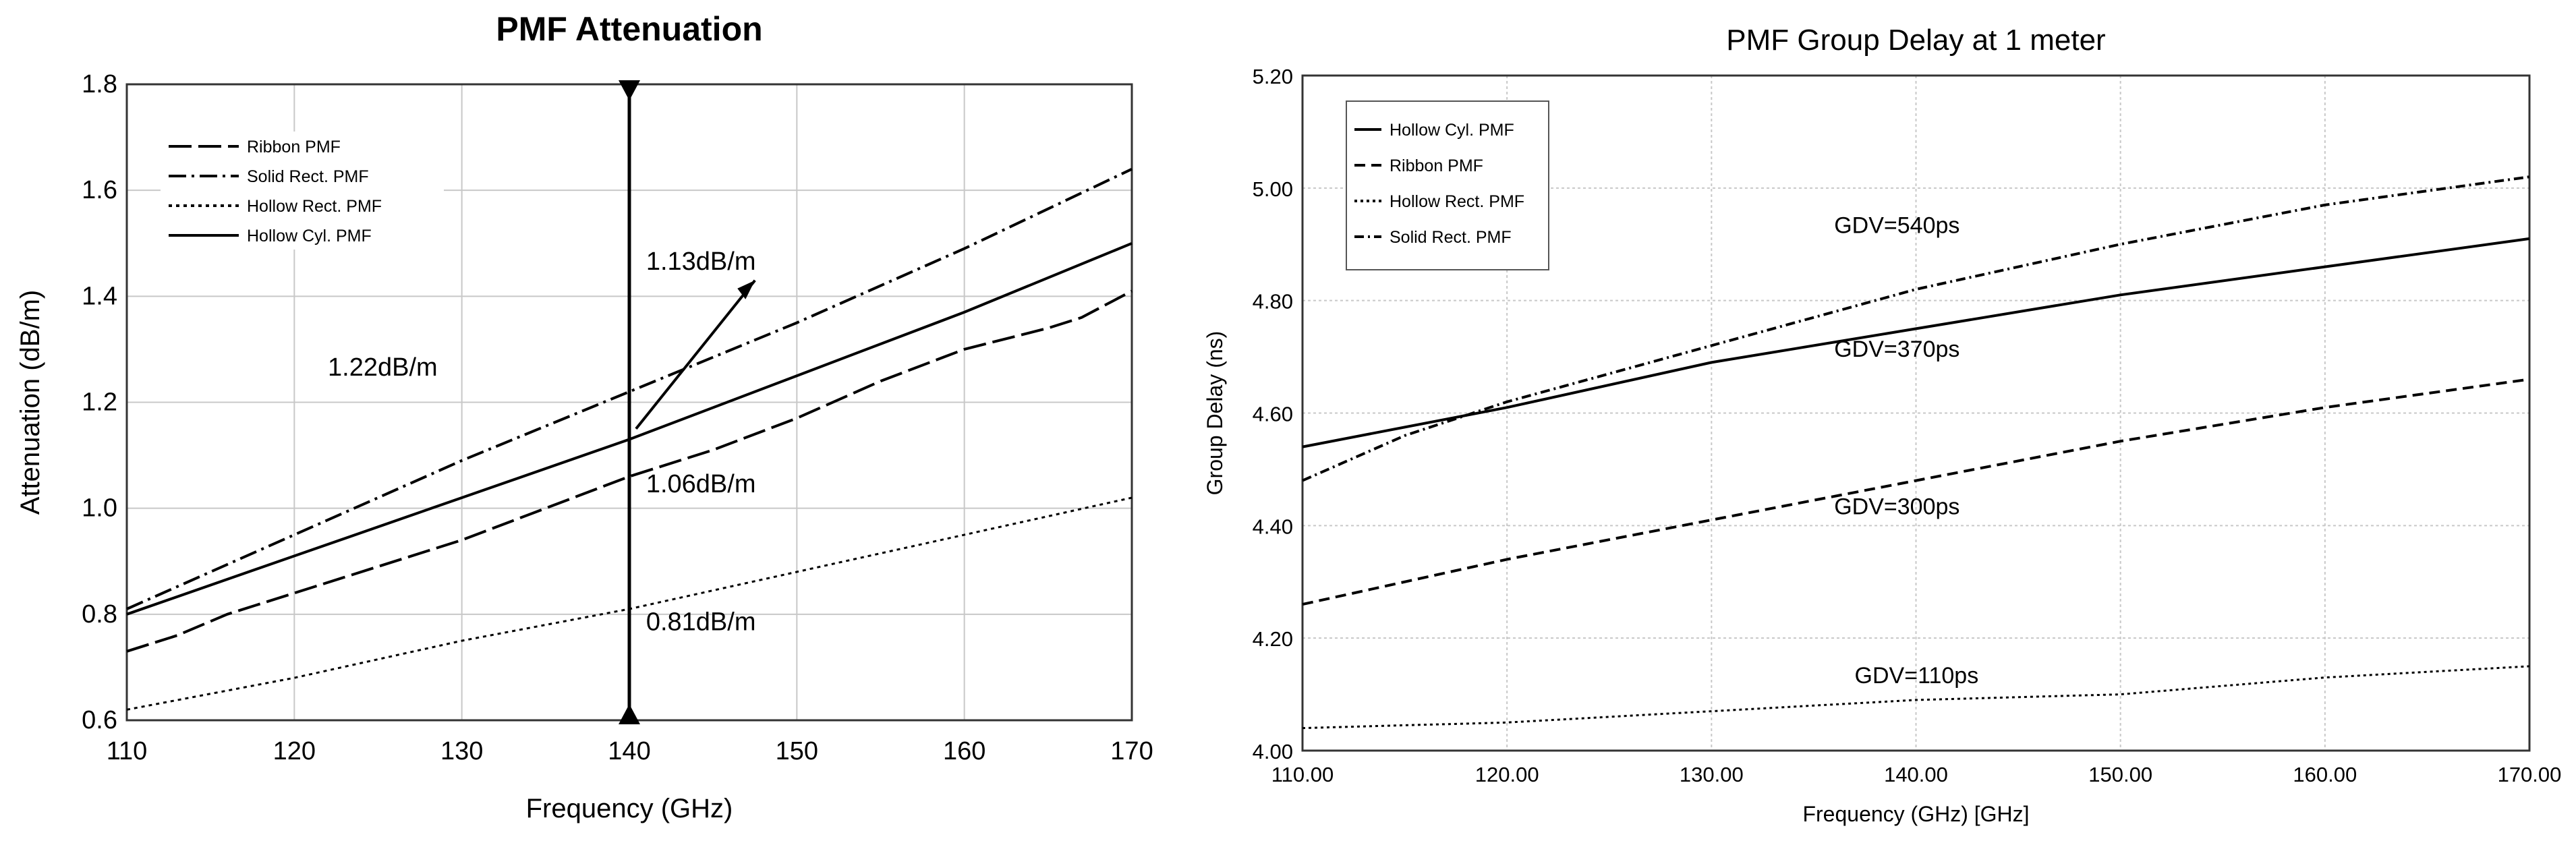  I want to click on x-tick-label: 160.00, so click(2325, 775).